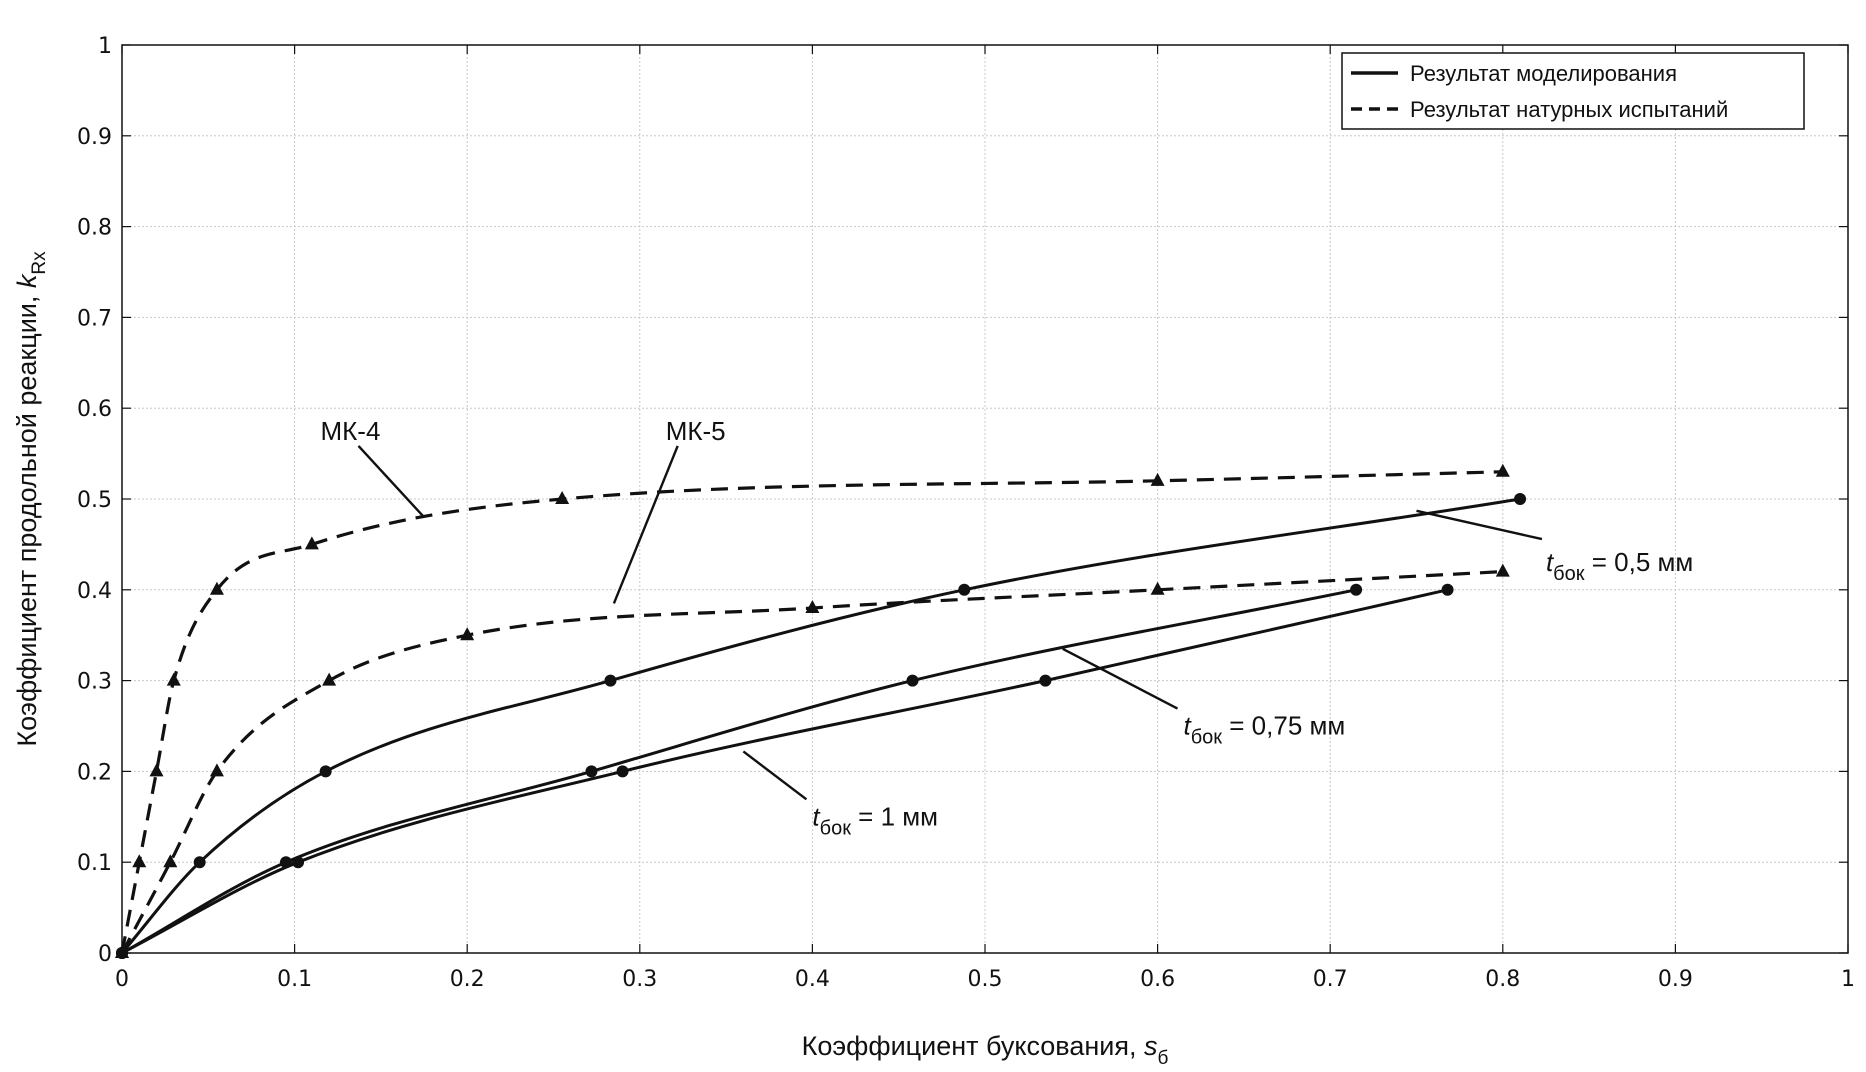  What do you see at coordinates (1848, 979) in the screenshot?
I see `x-tick-label: 1` at bounding box center [1848, 979].